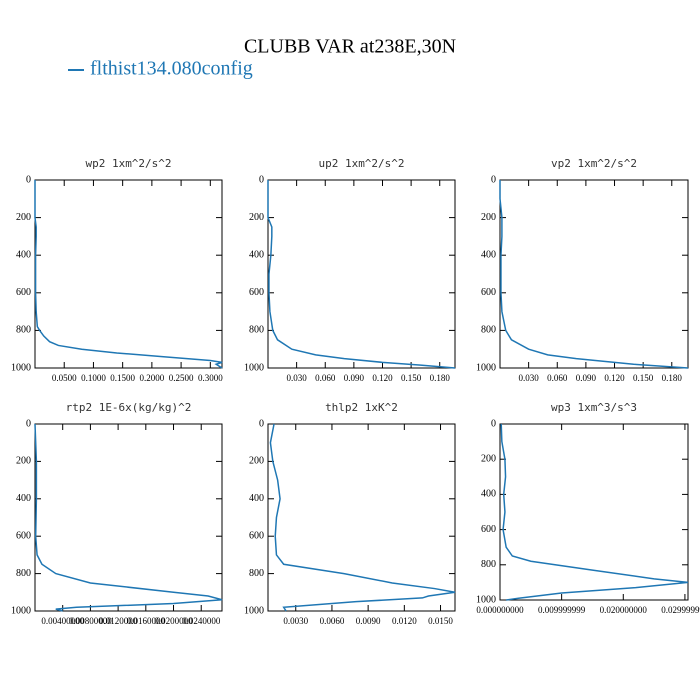  What do you see at coordinates (404, 621) in the screenshot?
I see `x-tick-label: 0.0120` at bounding box center [404, 621].